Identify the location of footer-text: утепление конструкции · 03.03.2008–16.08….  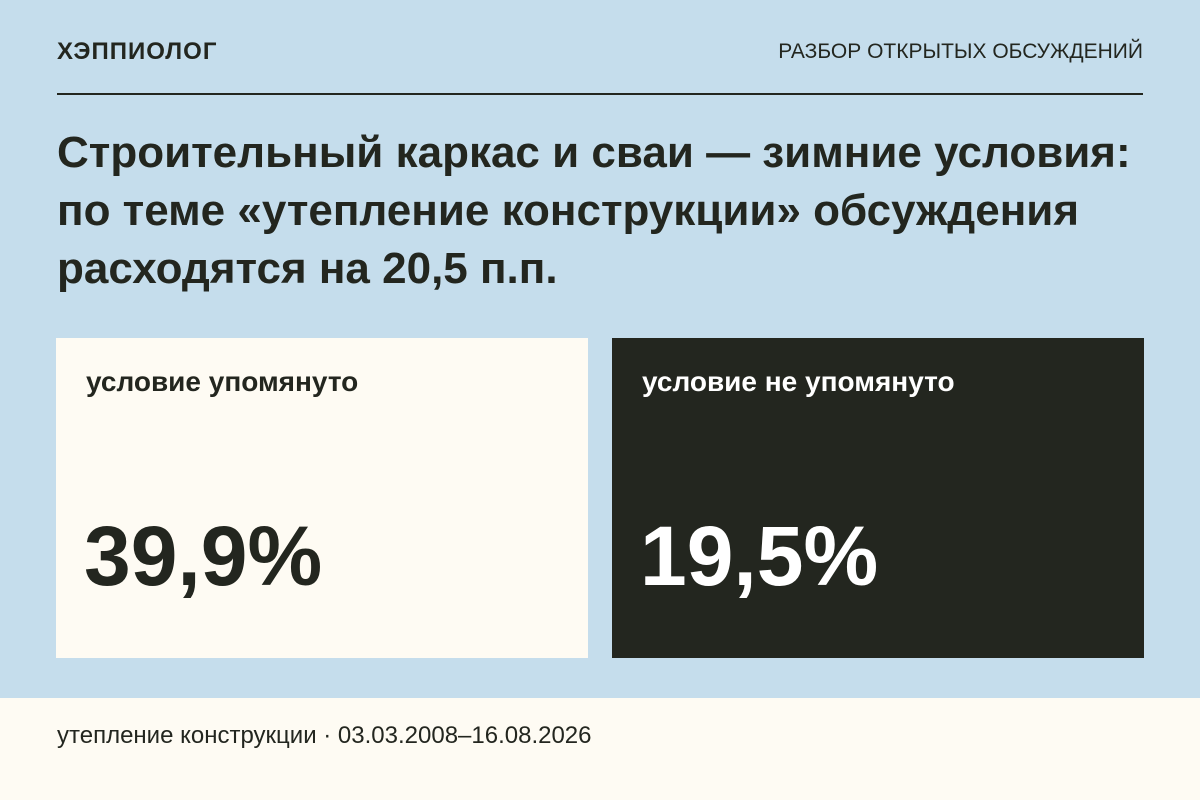
(324, 735).